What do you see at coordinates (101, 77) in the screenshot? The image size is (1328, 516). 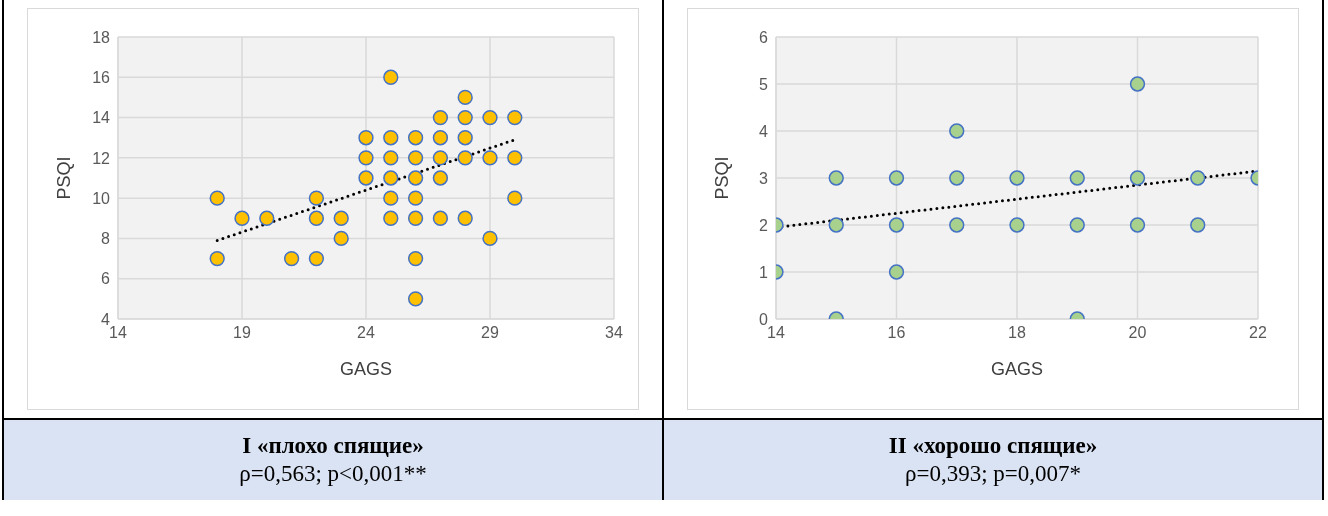 I see `y-tick-label: 16` at bounding box center [101, 77].